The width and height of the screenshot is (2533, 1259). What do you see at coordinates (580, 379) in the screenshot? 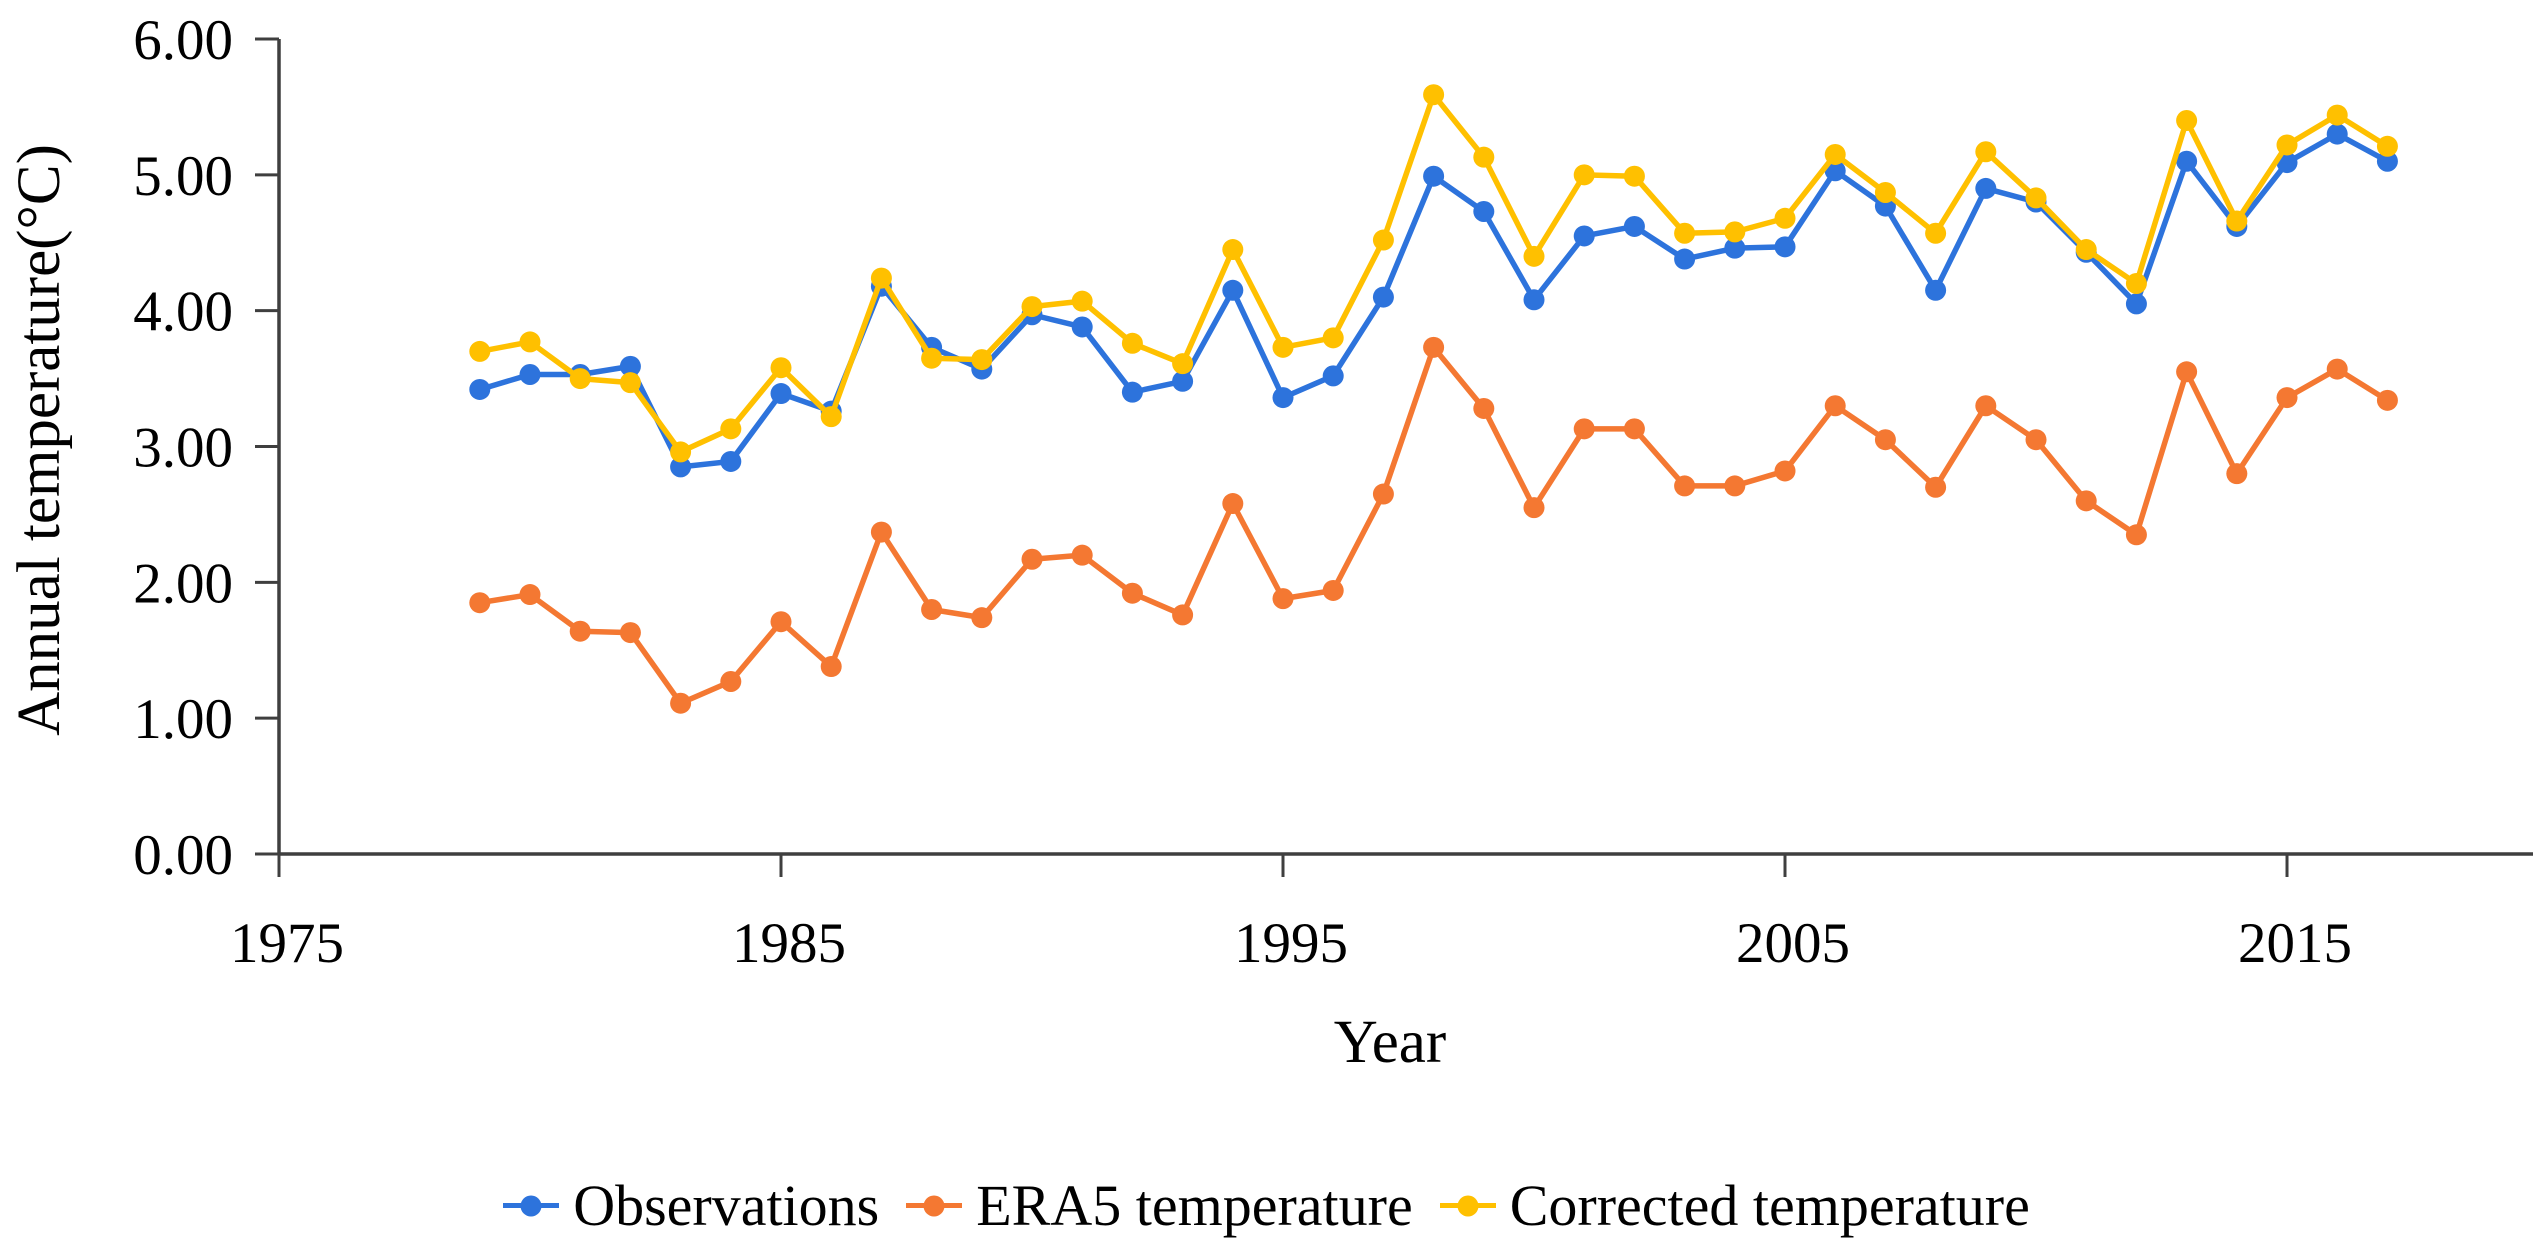
I see `marker-corrected-temperature-1981` at bounding box center [580, 379].